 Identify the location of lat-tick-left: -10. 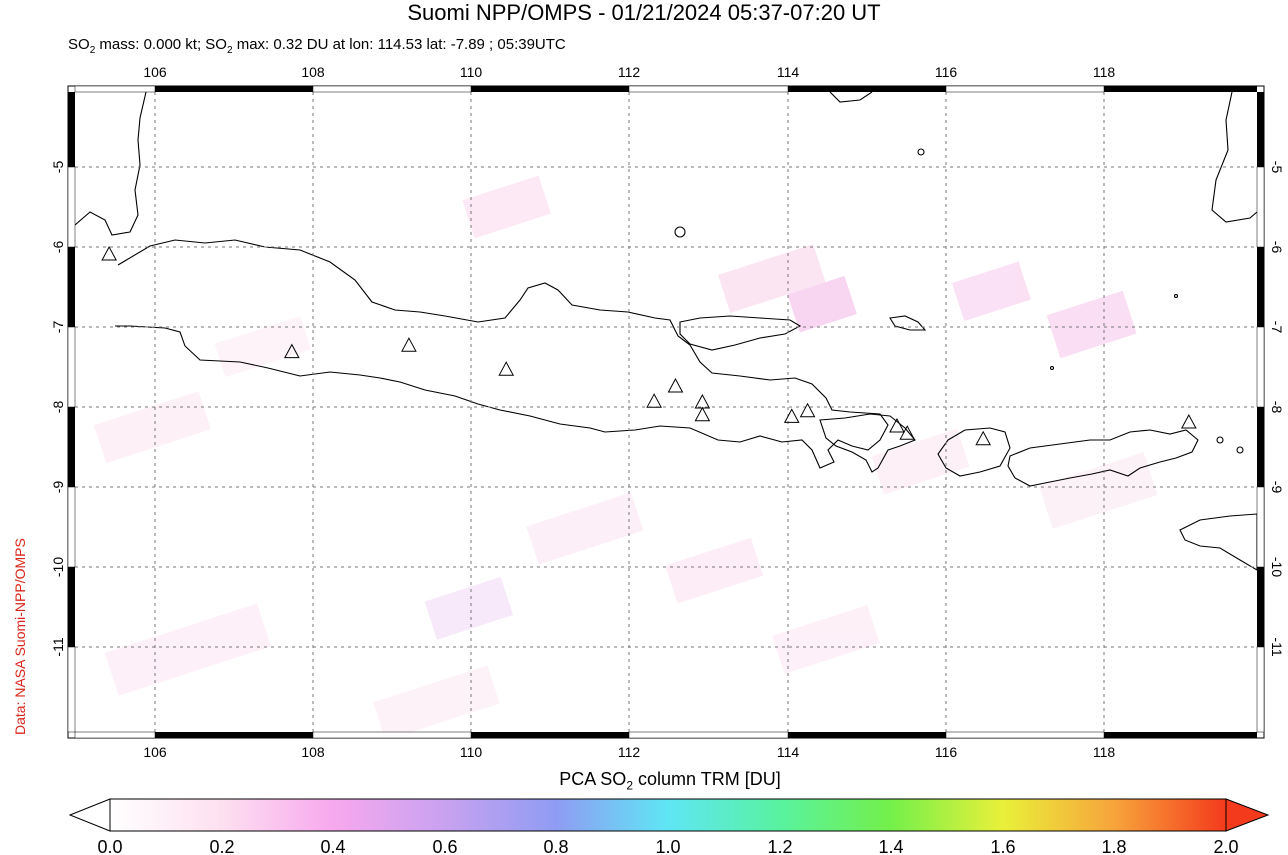
(58, 567).